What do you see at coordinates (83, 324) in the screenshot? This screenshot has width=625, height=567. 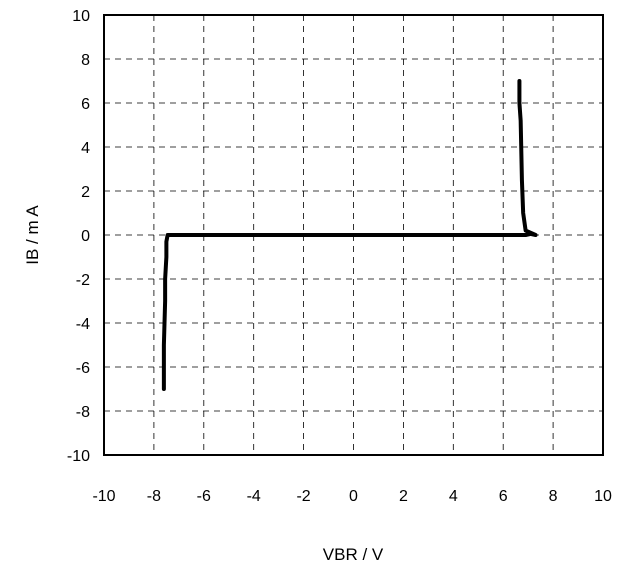 I see `y-tick-label: -4` at bounding box center [83, 324].